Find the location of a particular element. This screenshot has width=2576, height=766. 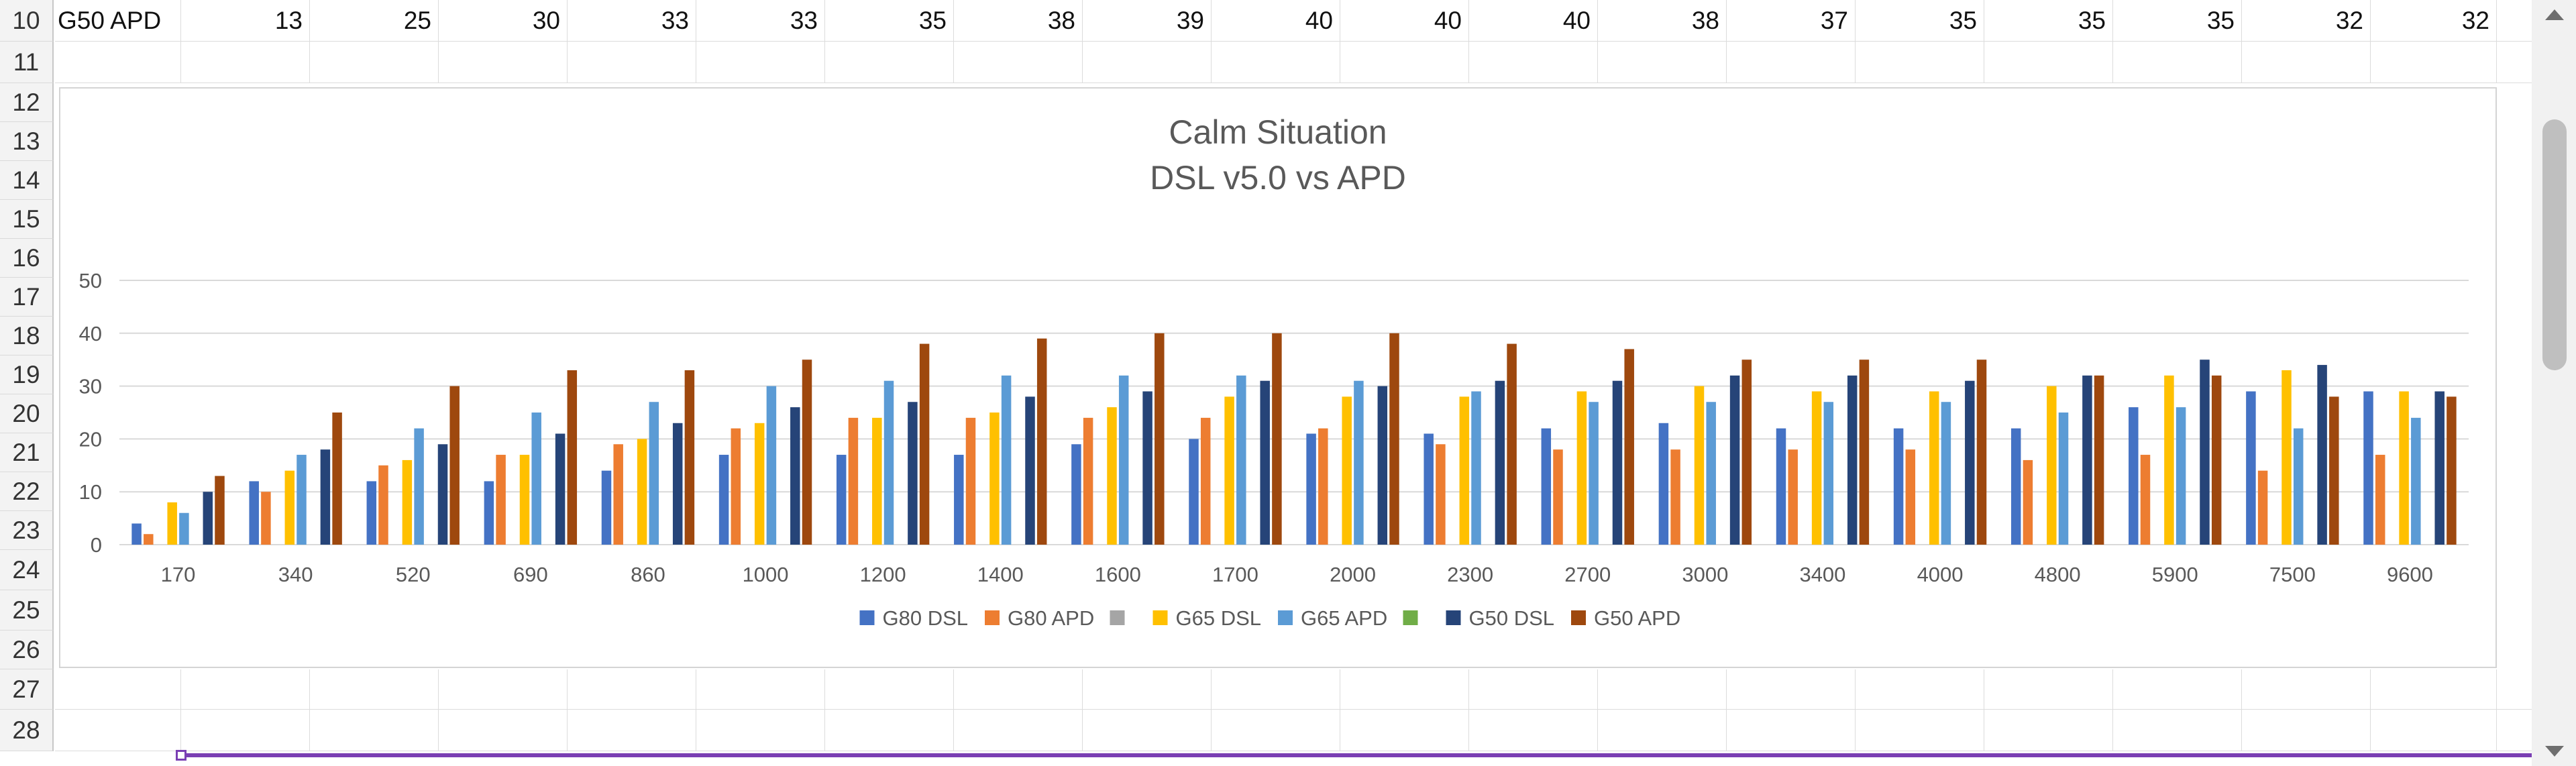

row-header: 15 is located at coordinates (27, 219).